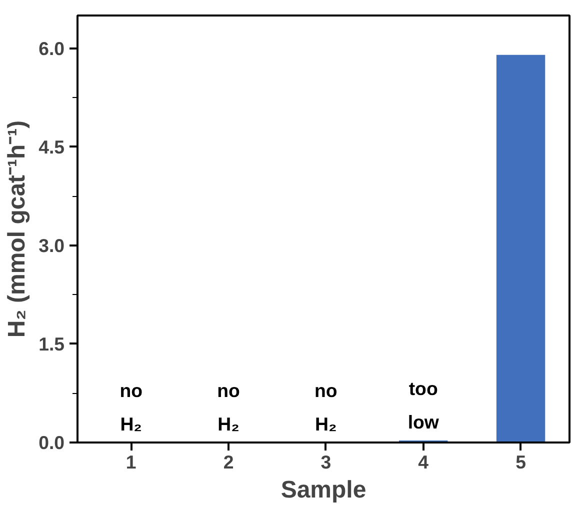 The height and width of the screenshot is (506, 579). I want to click on x-tick-label: 1, so click(131, 462).